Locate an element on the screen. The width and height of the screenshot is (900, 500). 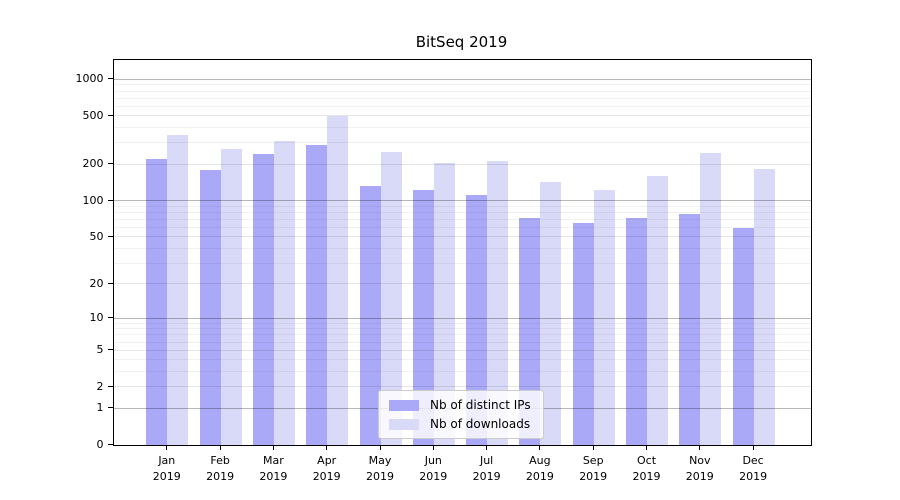
legend-label-downloads: Nb of downloads is located at coordinates (480, 424).